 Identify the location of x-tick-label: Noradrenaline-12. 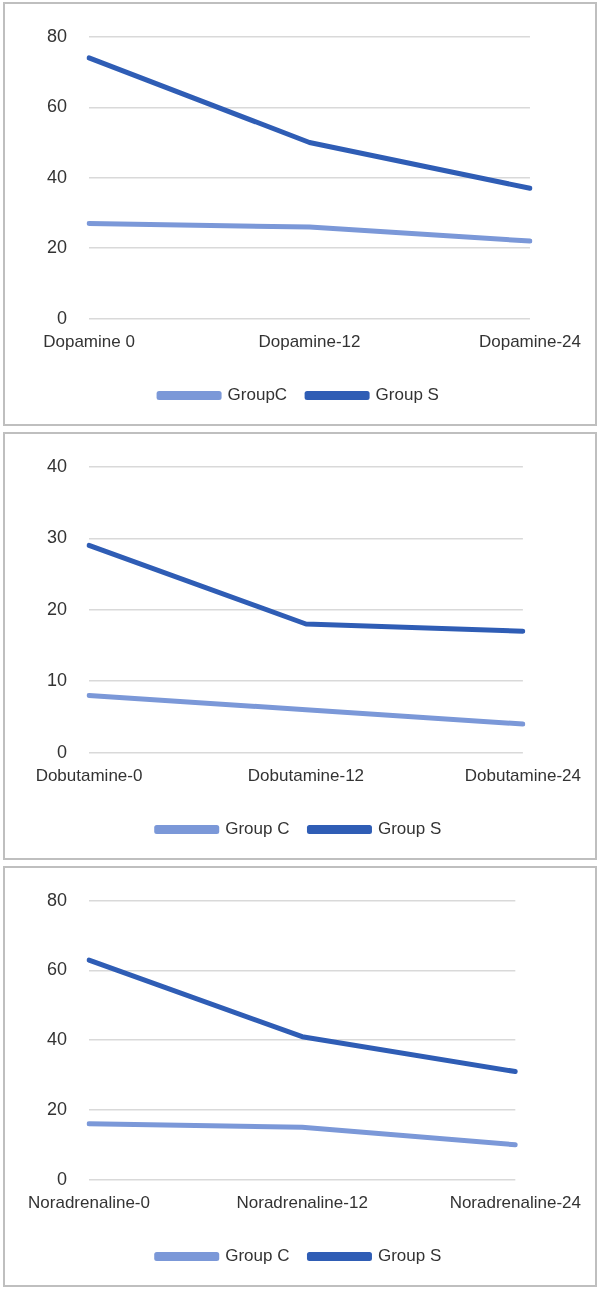
(302, 1203).